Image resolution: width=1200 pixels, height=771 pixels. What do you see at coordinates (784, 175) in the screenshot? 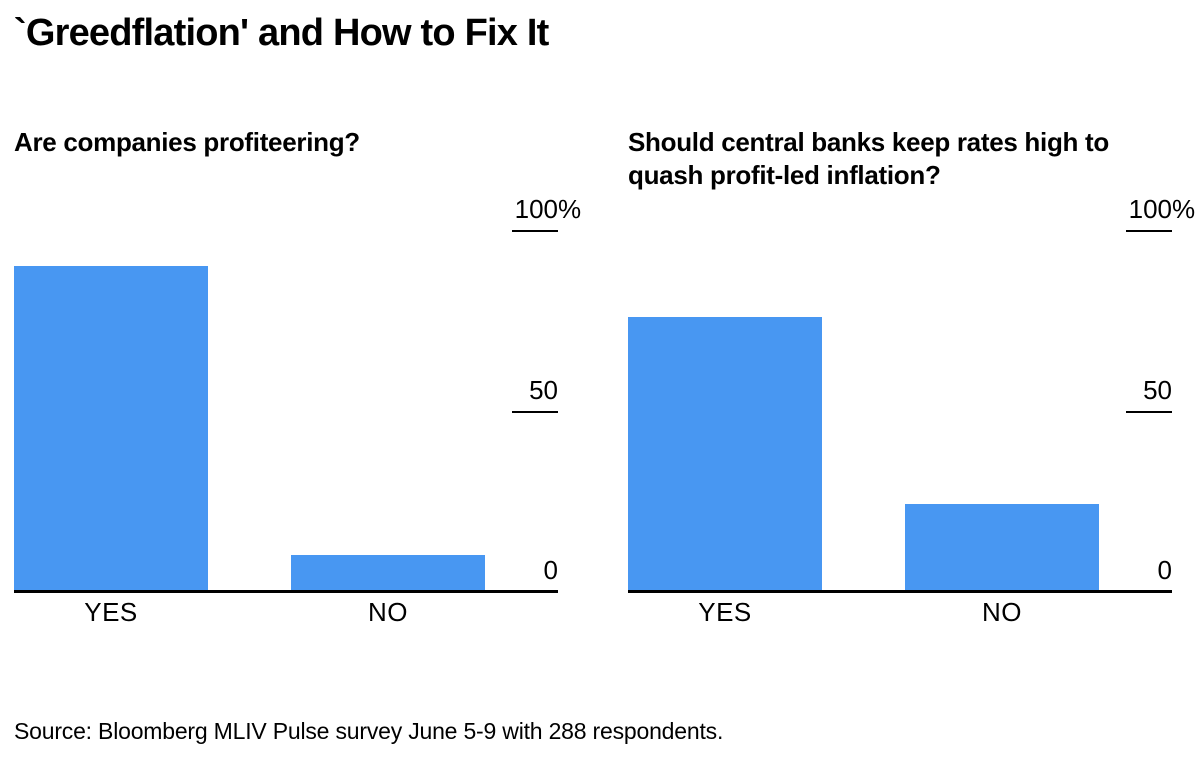
I see `chart-subtitle-line: quash profit-led inflation?` at bounding box center [784, 175].